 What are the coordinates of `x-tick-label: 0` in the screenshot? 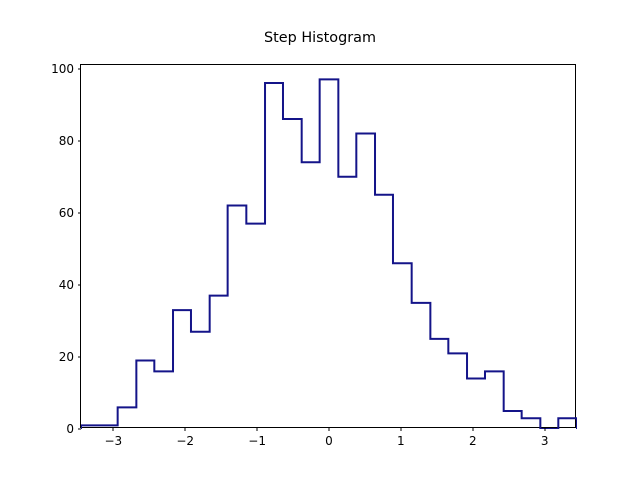 It's located at (329, 441).